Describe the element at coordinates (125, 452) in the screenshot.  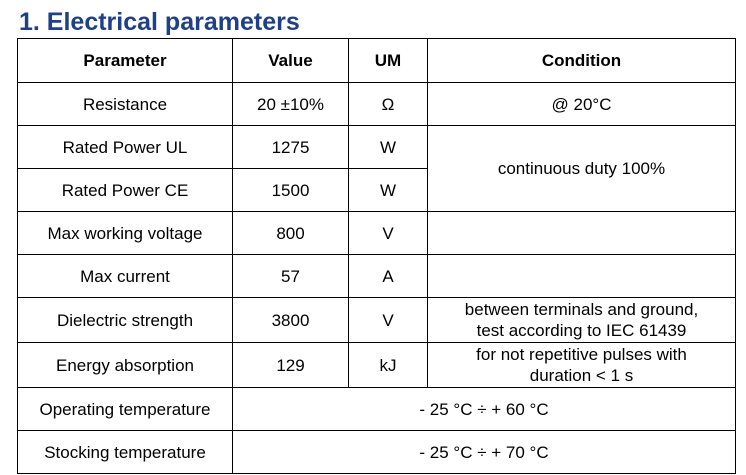
I see `cell-parameter: Stocking temperature` at that location.